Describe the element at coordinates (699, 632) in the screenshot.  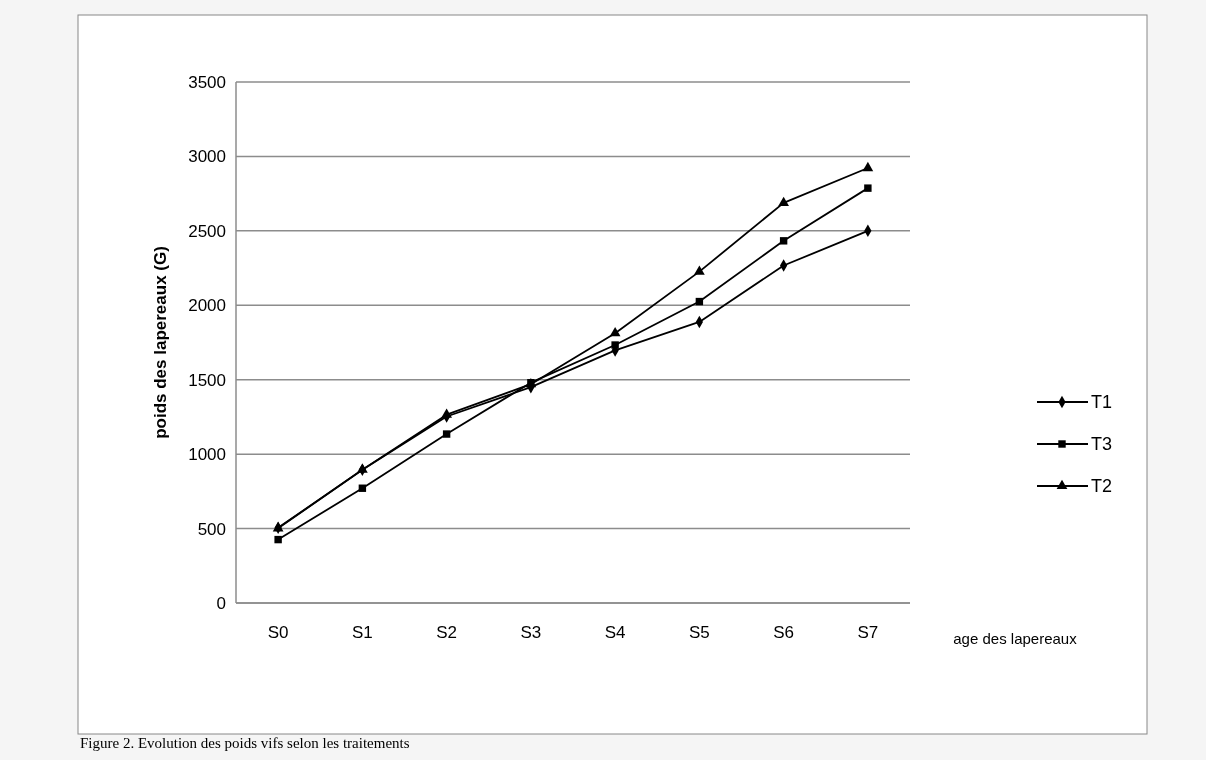
I see `x-tick-label: S5` at that location.